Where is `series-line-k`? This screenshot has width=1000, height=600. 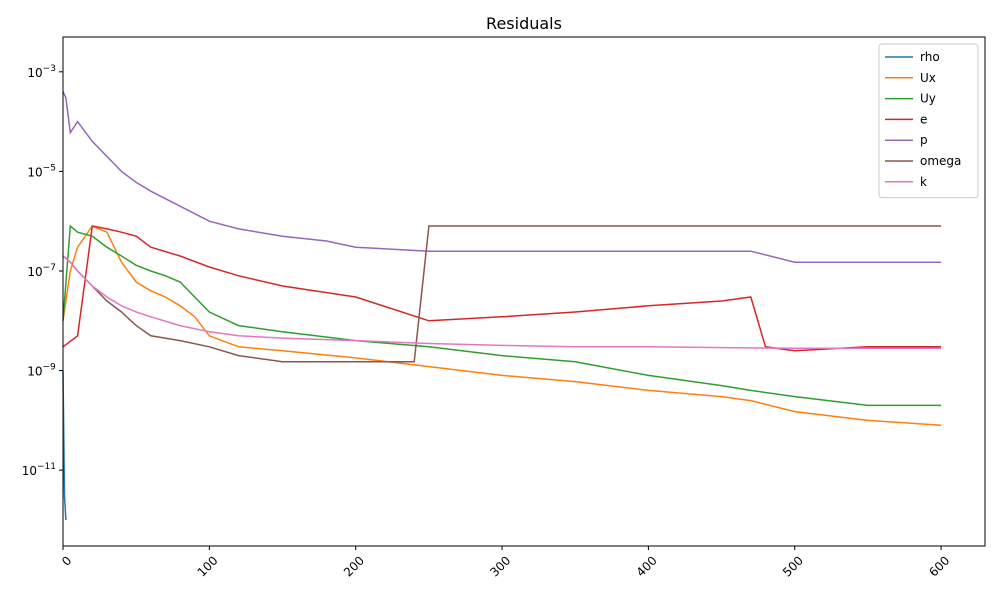
series-line-k is located at coordinates (502, 302).